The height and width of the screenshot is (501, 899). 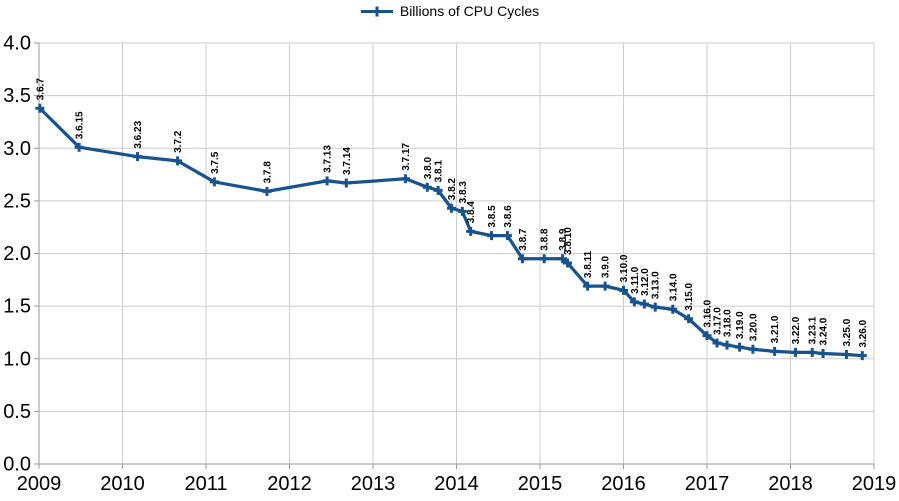 I want to click on series-line-plus-icon, so click(x=376, y=11).